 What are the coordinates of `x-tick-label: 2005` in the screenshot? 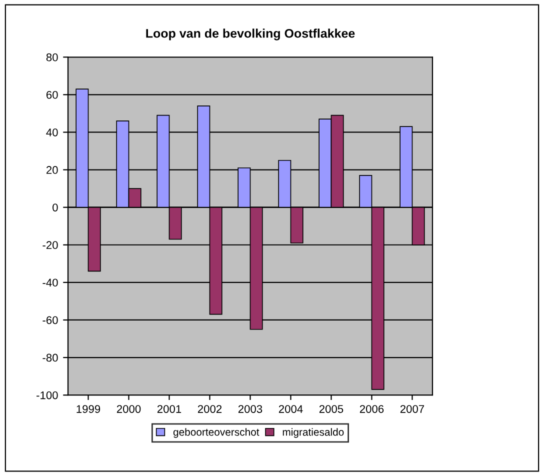 It's located at (331, 409).